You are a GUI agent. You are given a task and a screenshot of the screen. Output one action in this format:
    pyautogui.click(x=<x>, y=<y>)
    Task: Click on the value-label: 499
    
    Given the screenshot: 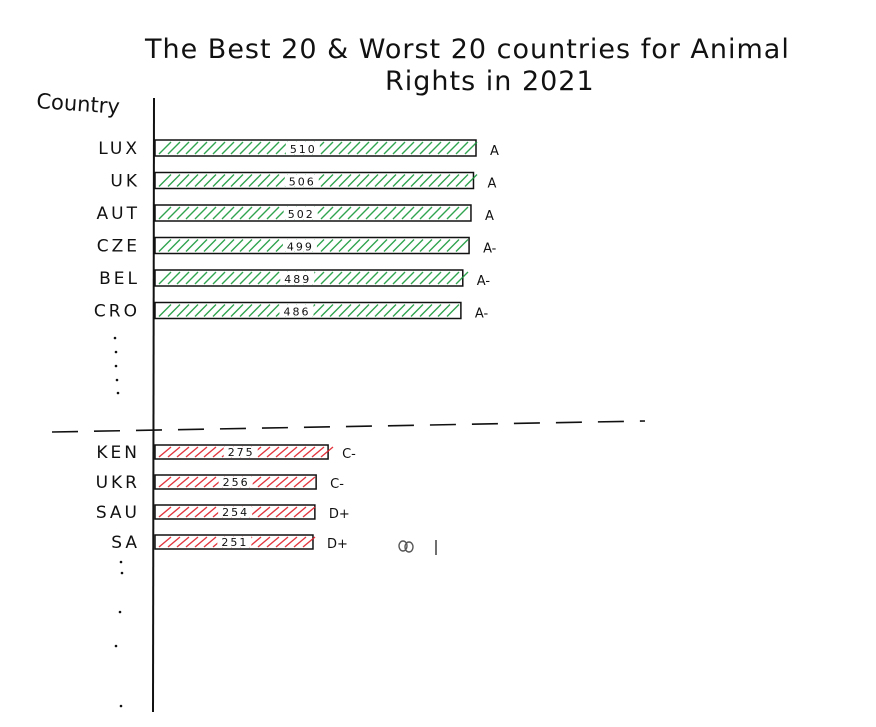 What is the action you would take?
    pyautogui.click(x=300, y=247)
    